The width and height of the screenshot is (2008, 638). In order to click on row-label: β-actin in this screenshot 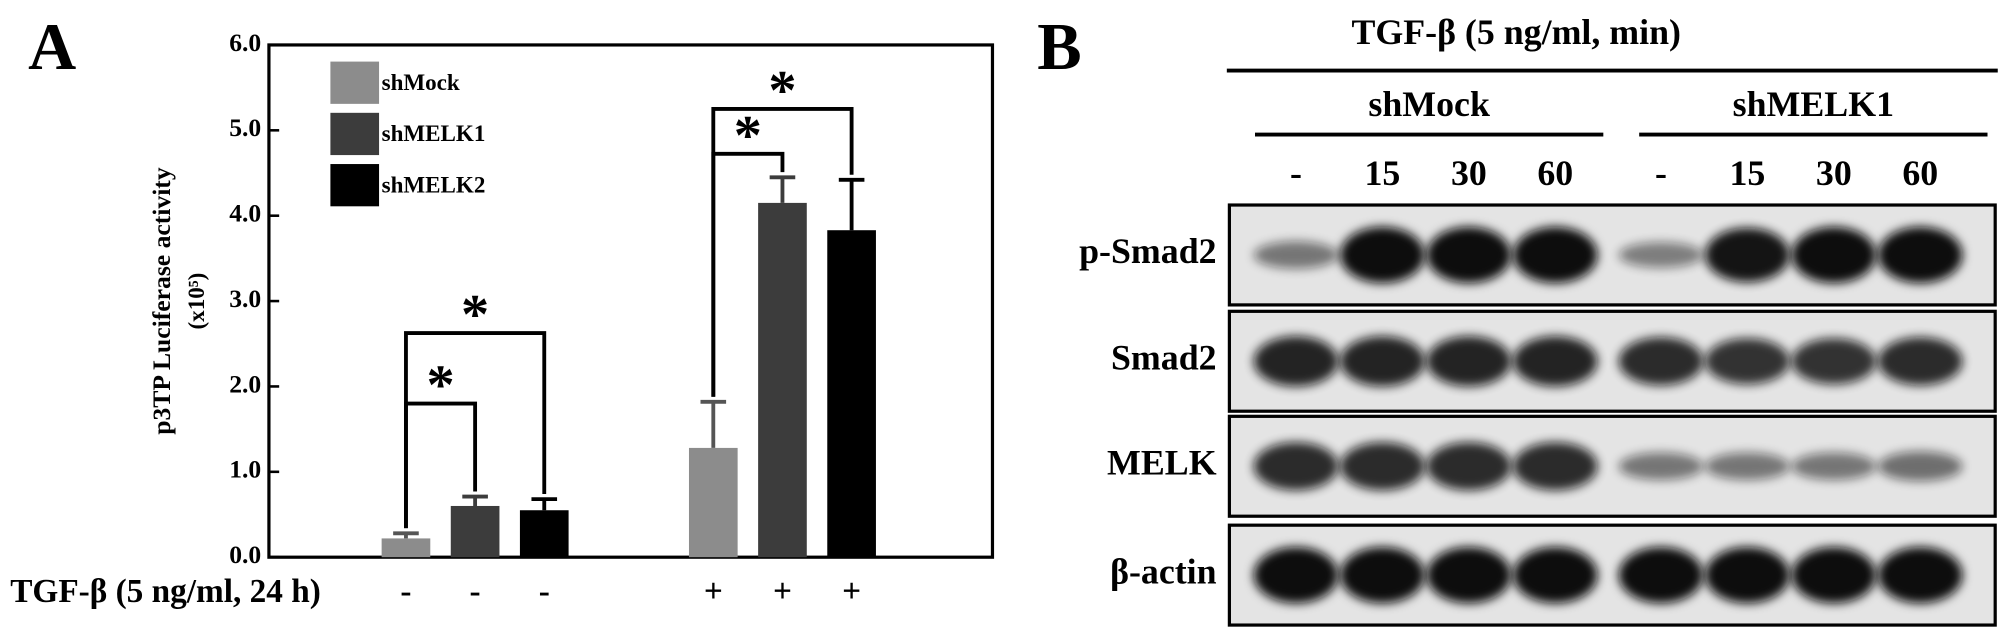, I will do `click(1163, 571)`.